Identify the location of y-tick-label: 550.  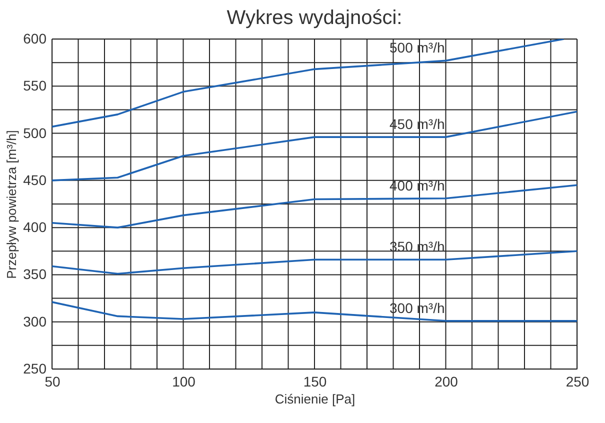
(35, 86).